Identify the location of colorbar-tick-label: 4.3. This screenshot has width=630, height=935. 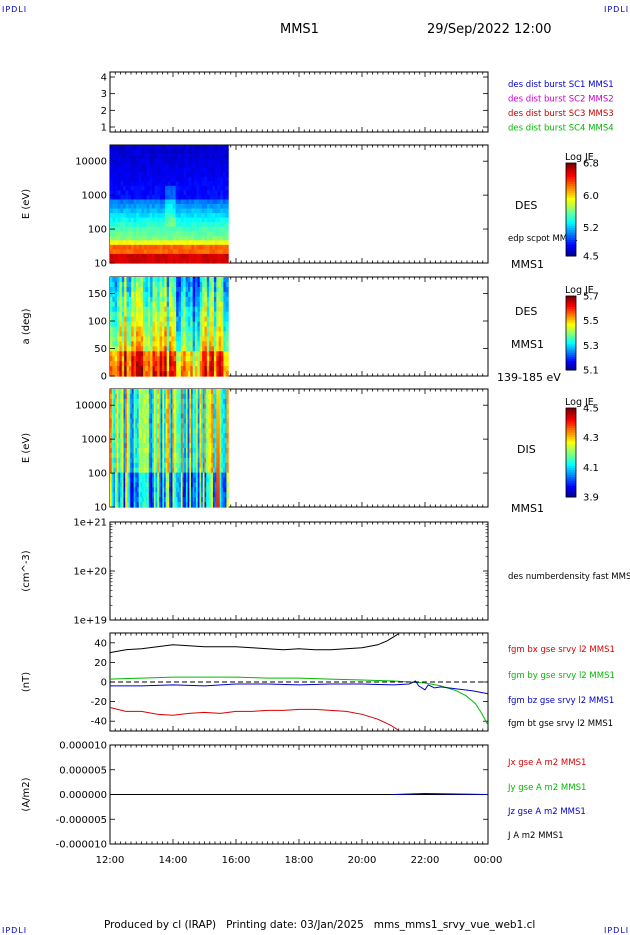
(591, 438).